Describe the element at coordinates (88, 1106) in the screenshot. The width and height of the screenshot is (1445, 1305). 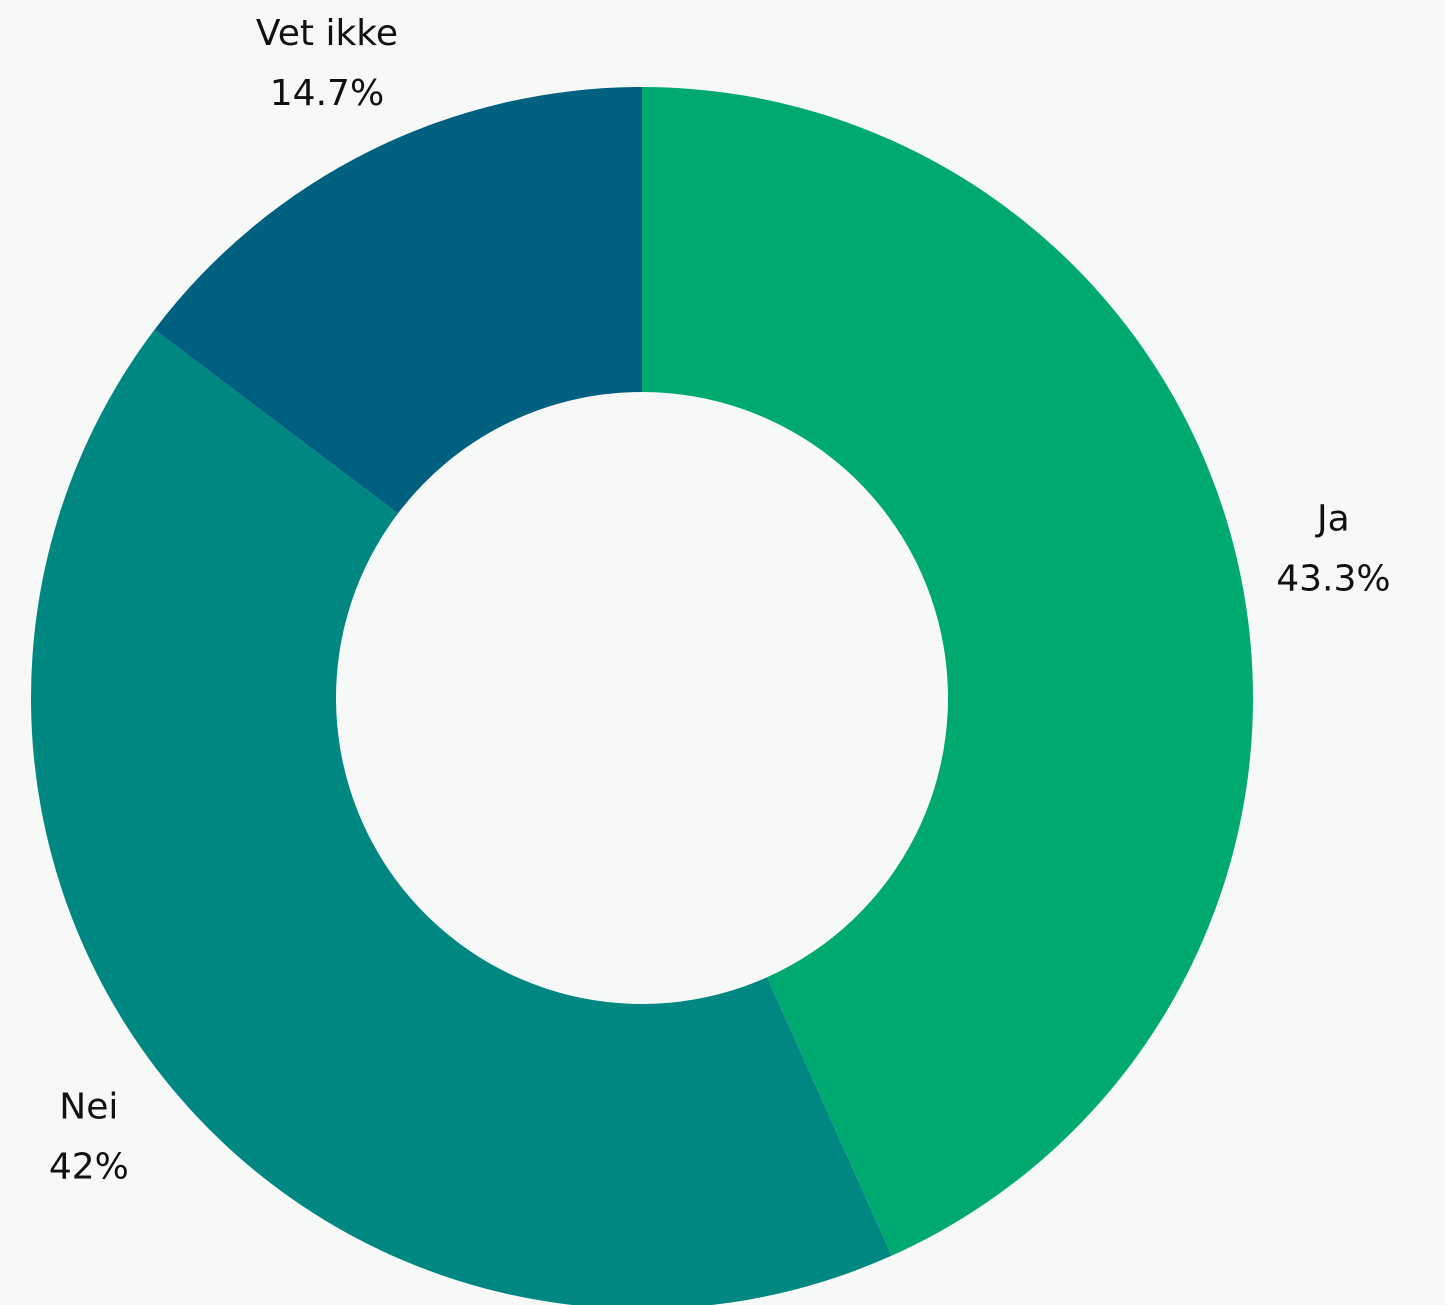
I see `slice-label: Nei` at that location.